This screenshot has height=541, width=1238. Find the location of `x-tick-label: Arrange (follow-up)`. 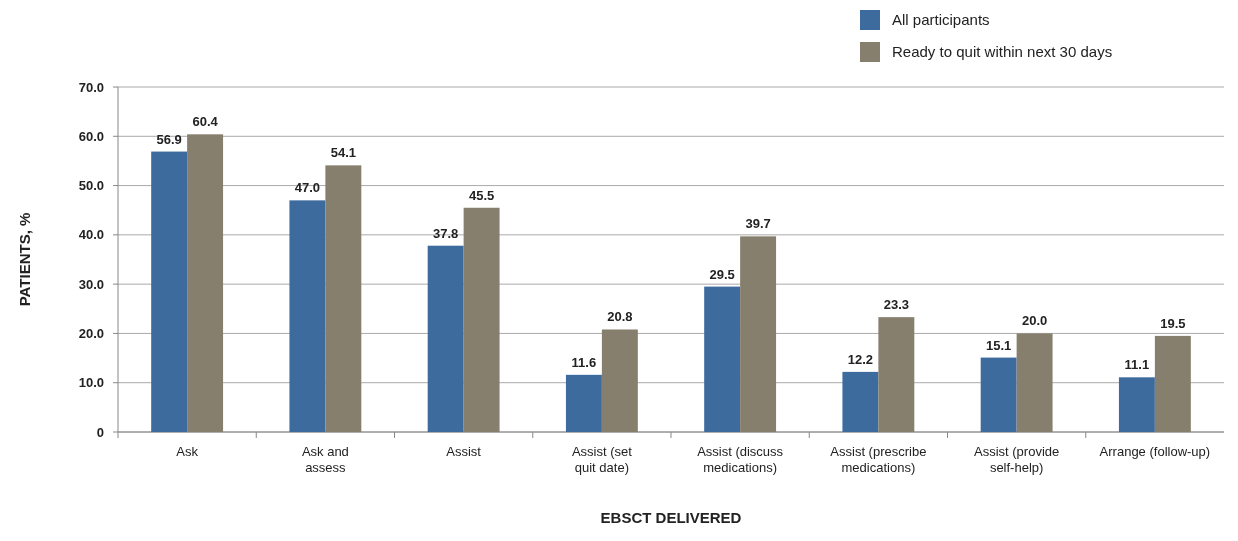

x-tick-label: Arrange (follow-up) is located at coordinates (1155, 451).